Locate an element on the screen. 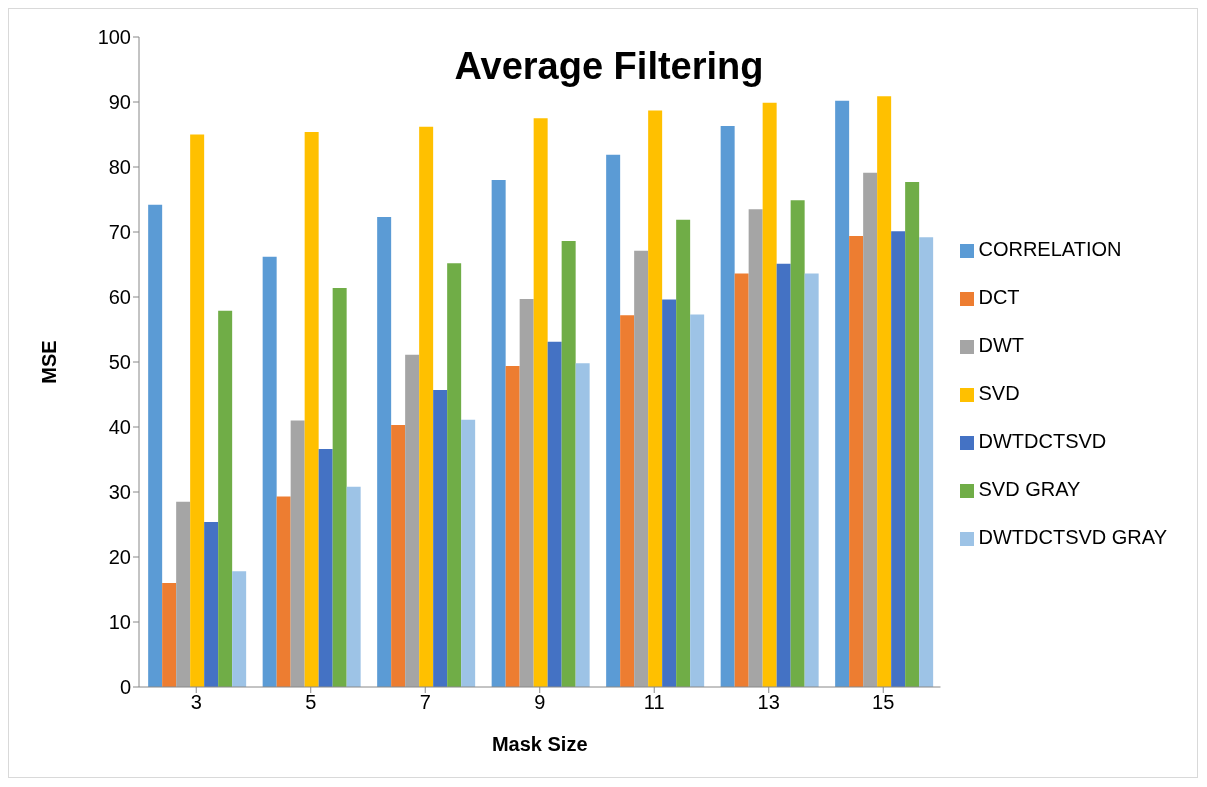 This screenshot has width=1207, height=787. x-tick-label: 13 is located at coordinates (768, 702).